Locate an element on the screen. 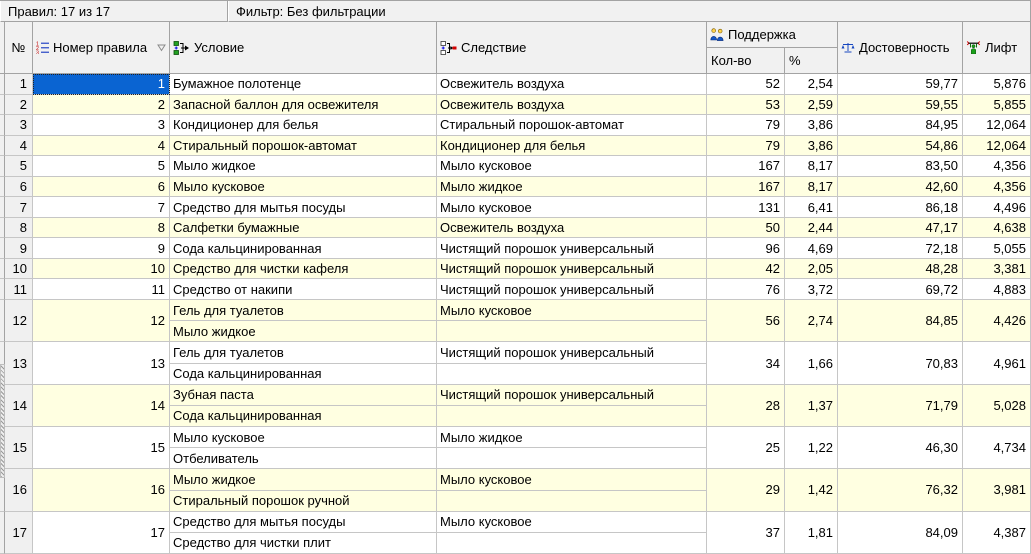 Image resolution: width=1031 pixels, height=554 pixels. condition-cell: Кондиционер для белья is located at coordinates (303, 125).